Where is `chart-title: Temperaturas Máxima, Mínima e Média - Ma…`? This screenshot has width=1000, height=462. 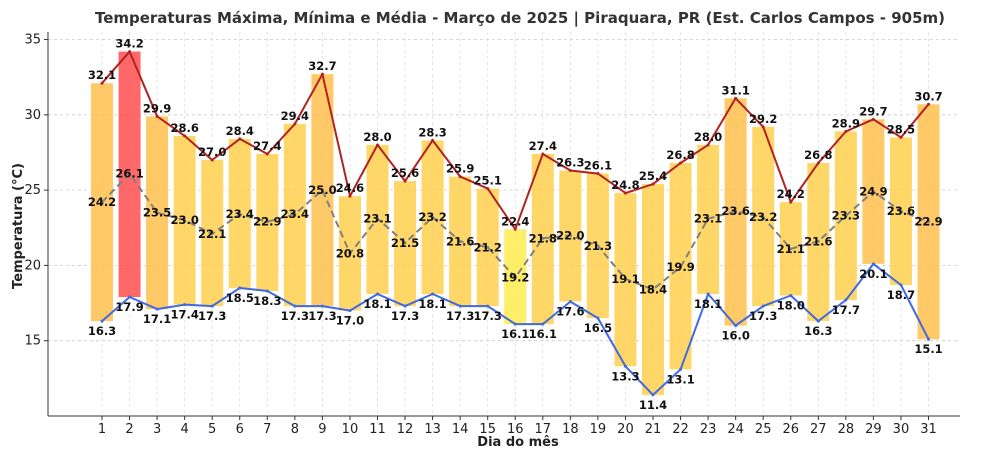
chart-title: Temperaturas Máxima, Mínima e Média - Ma… is located at coordinates (520, 18).